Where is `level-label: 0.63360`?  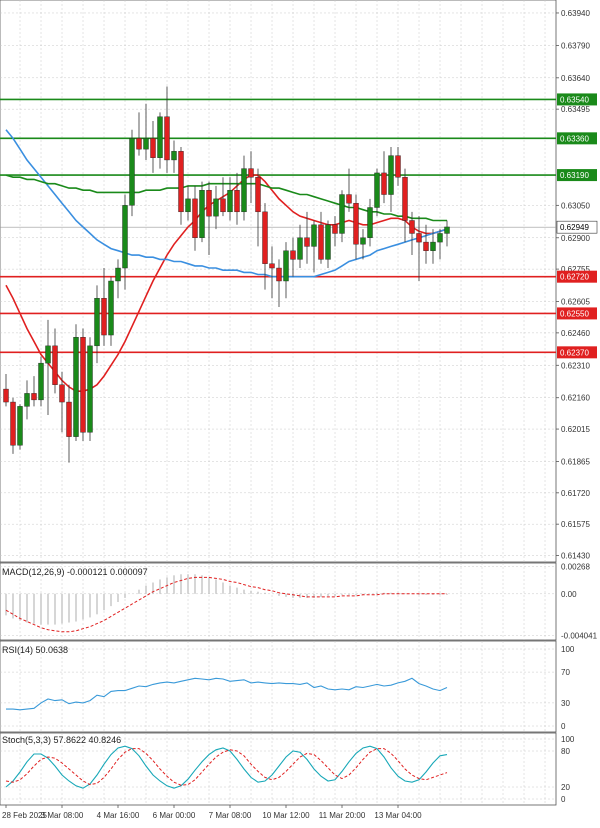 level-label: 0.63360 is located at coordinates (574, 138).